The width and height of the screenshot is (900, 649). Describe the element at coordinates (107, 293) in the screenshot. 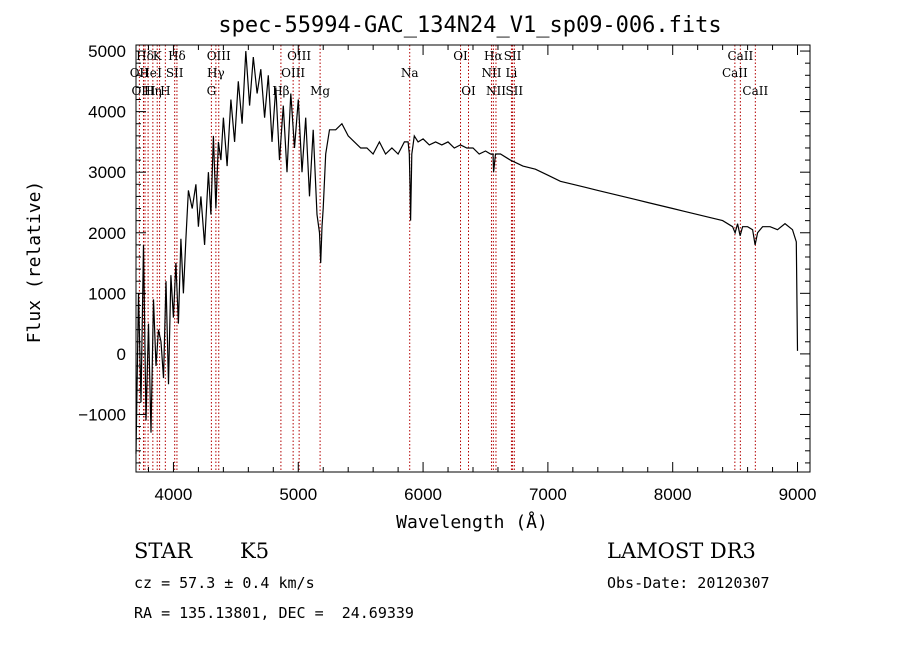

I see `y-tick-label: 1000` at that location.